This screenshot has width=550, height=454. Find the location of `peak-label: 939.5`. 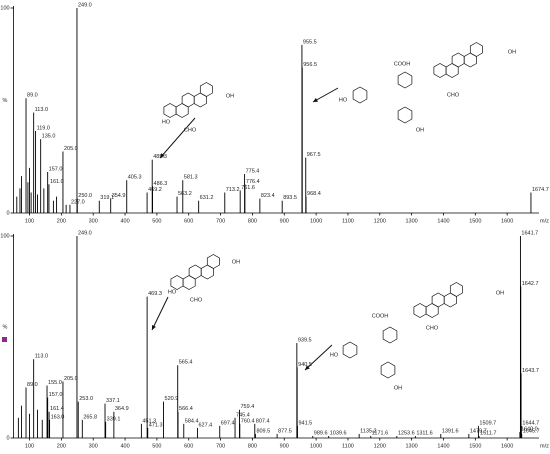

peak-label: 939.5 is located at coordinates (305, 341).